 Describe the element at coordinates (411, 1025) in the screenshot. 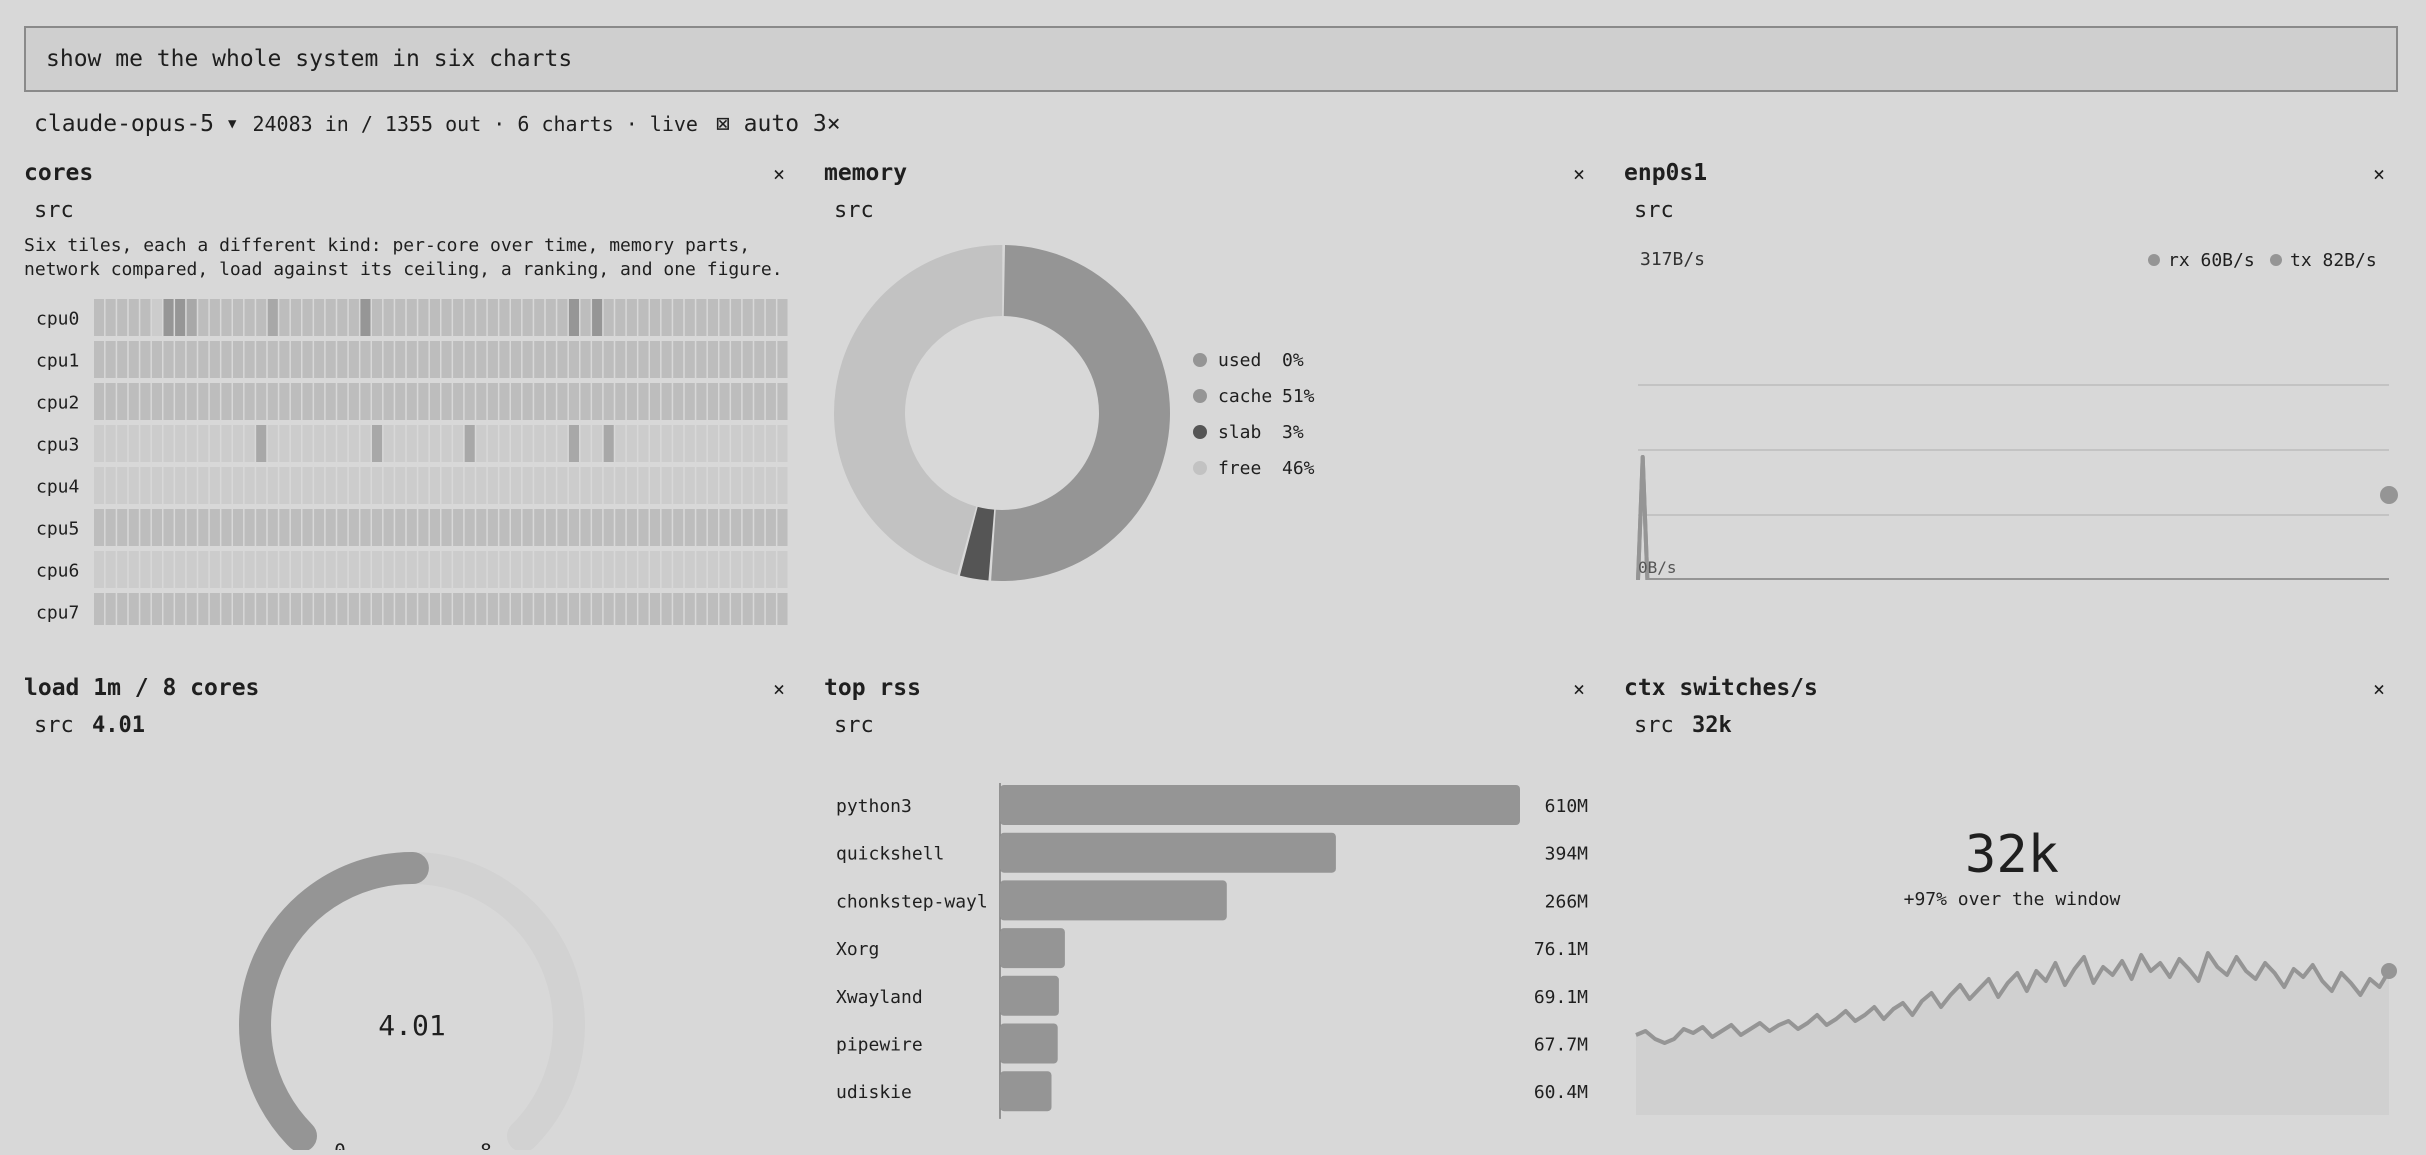

I see `gauge-value-label: 4.01` at that location.